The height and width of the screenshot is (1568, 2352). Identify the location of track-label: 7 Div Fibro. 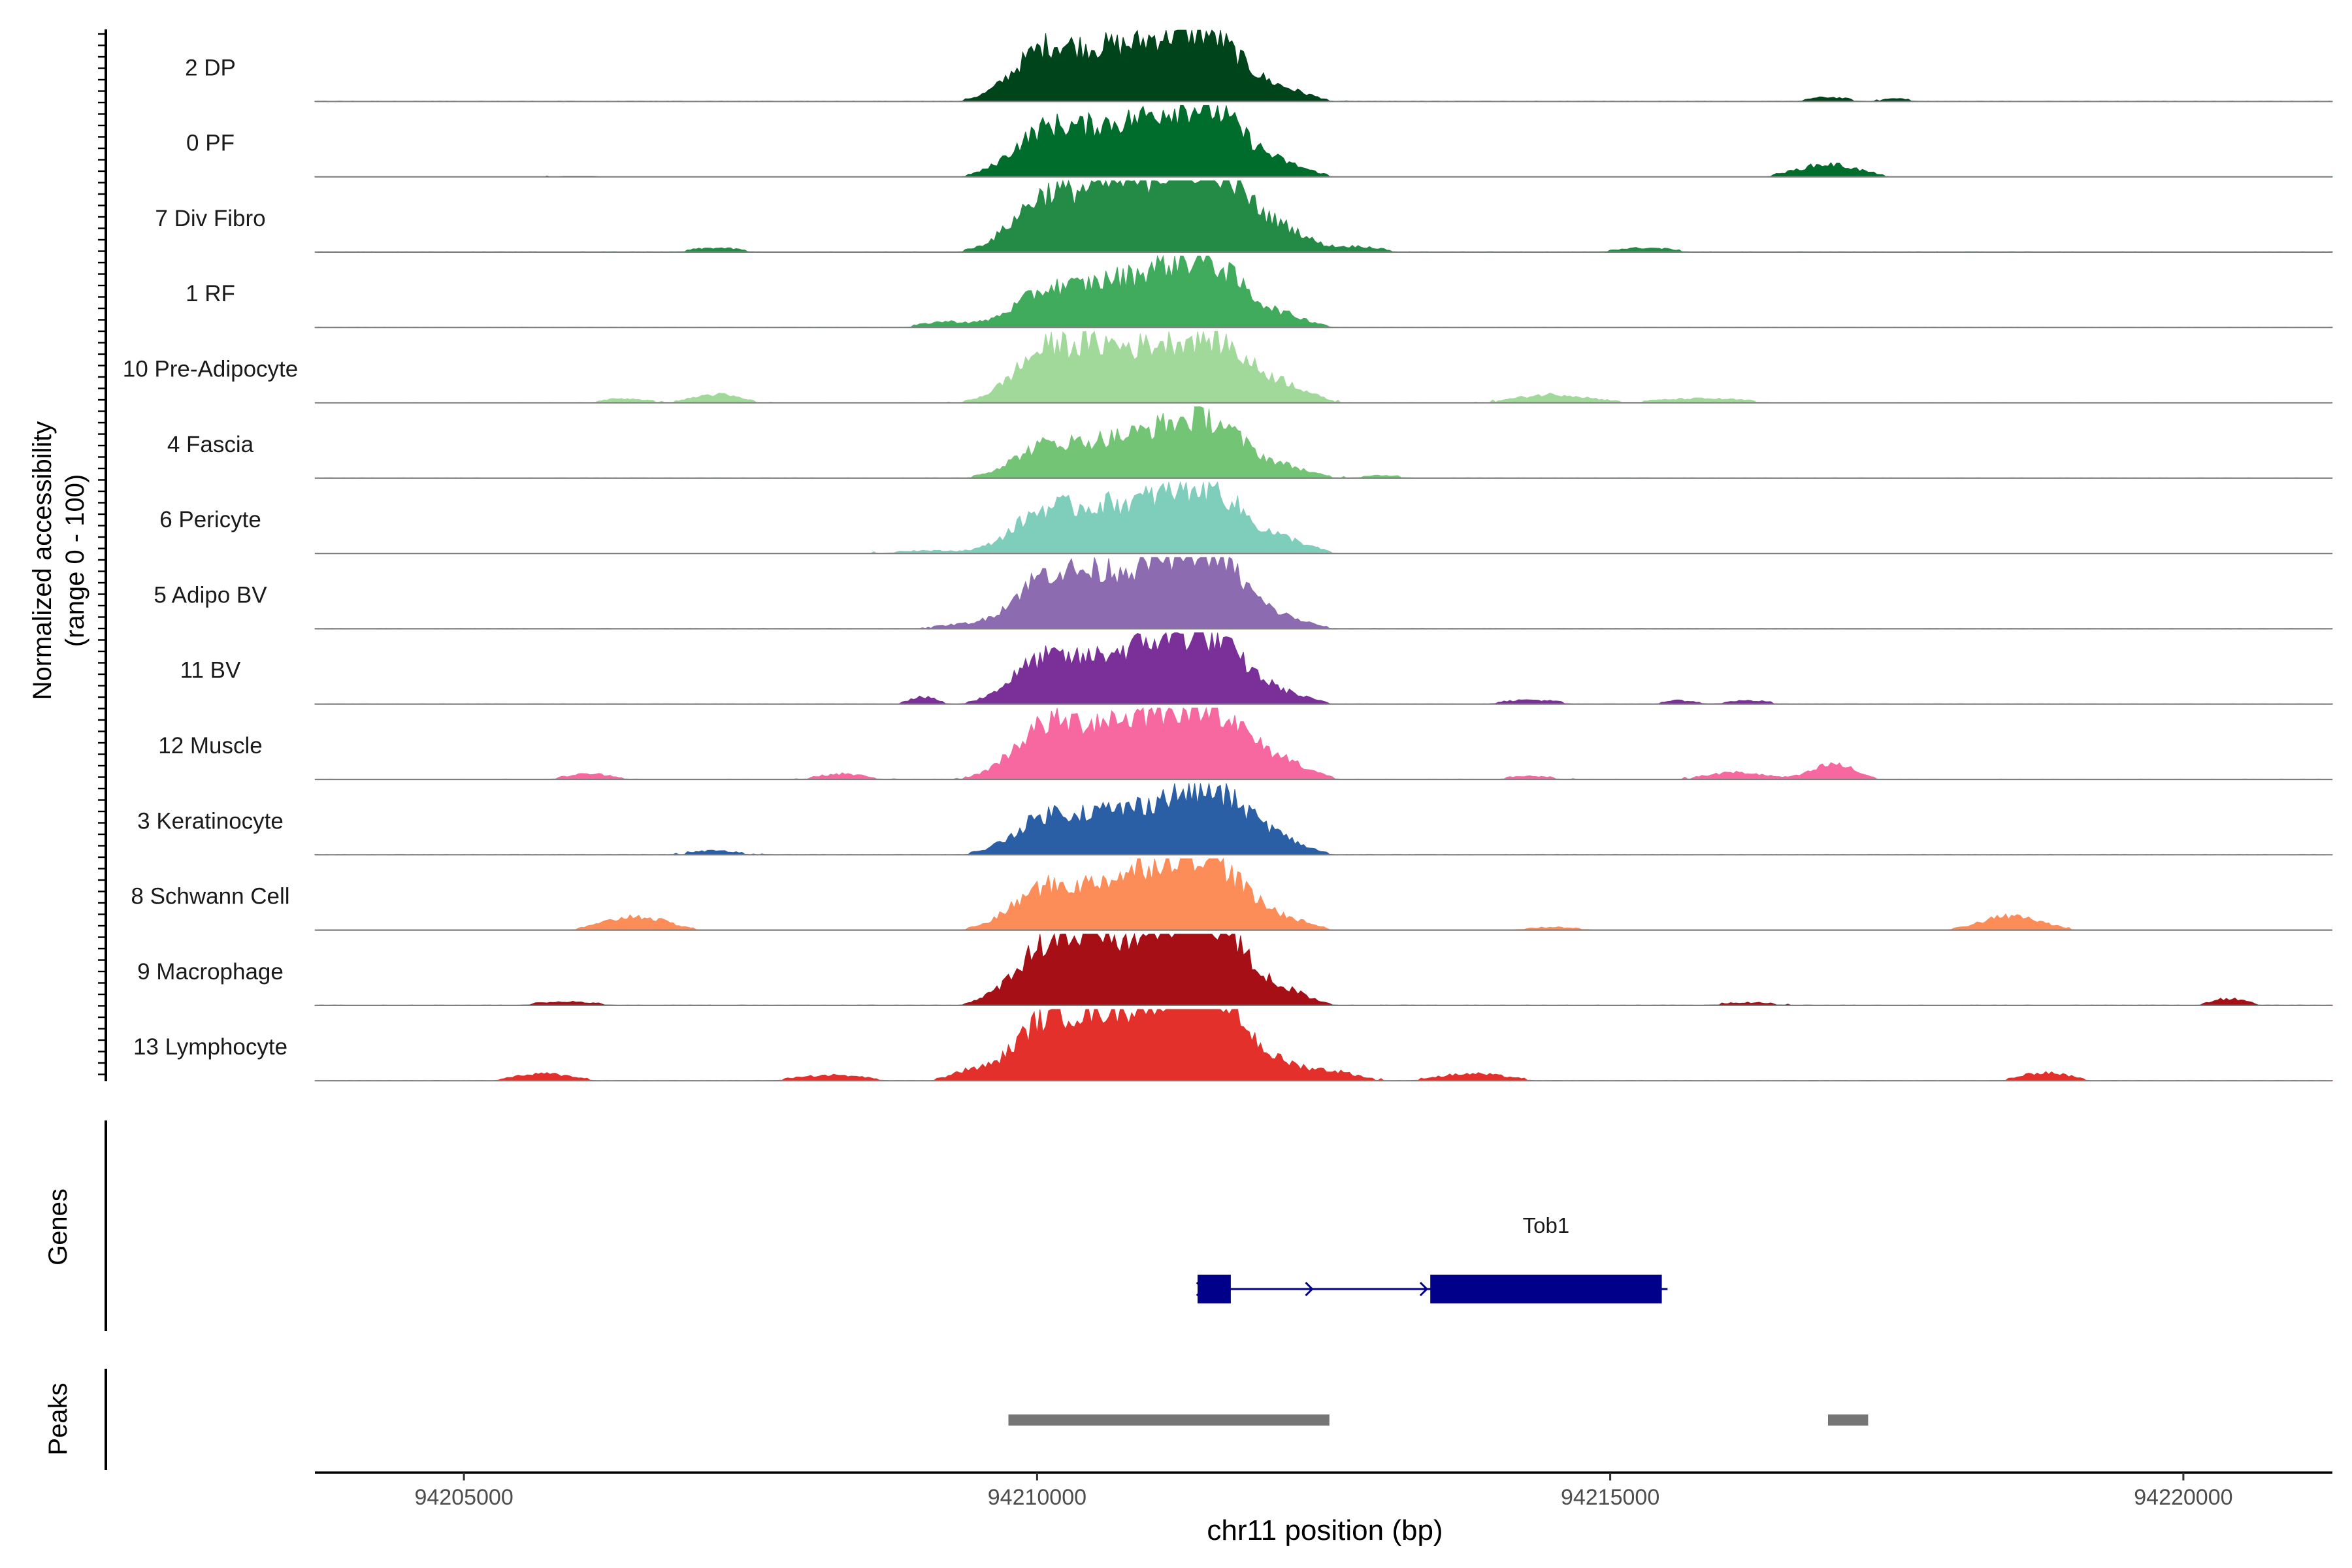
(210, 218).